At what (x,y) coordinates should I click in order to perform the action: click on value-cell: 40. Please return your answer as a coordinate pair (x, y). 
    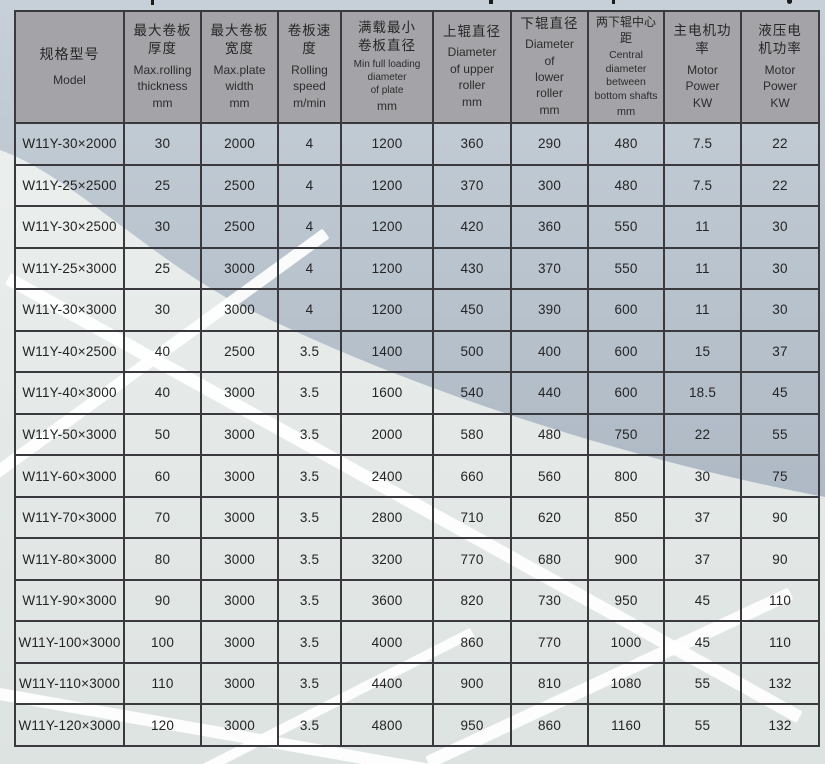
    Looking at the image, I should click on (162, 351).